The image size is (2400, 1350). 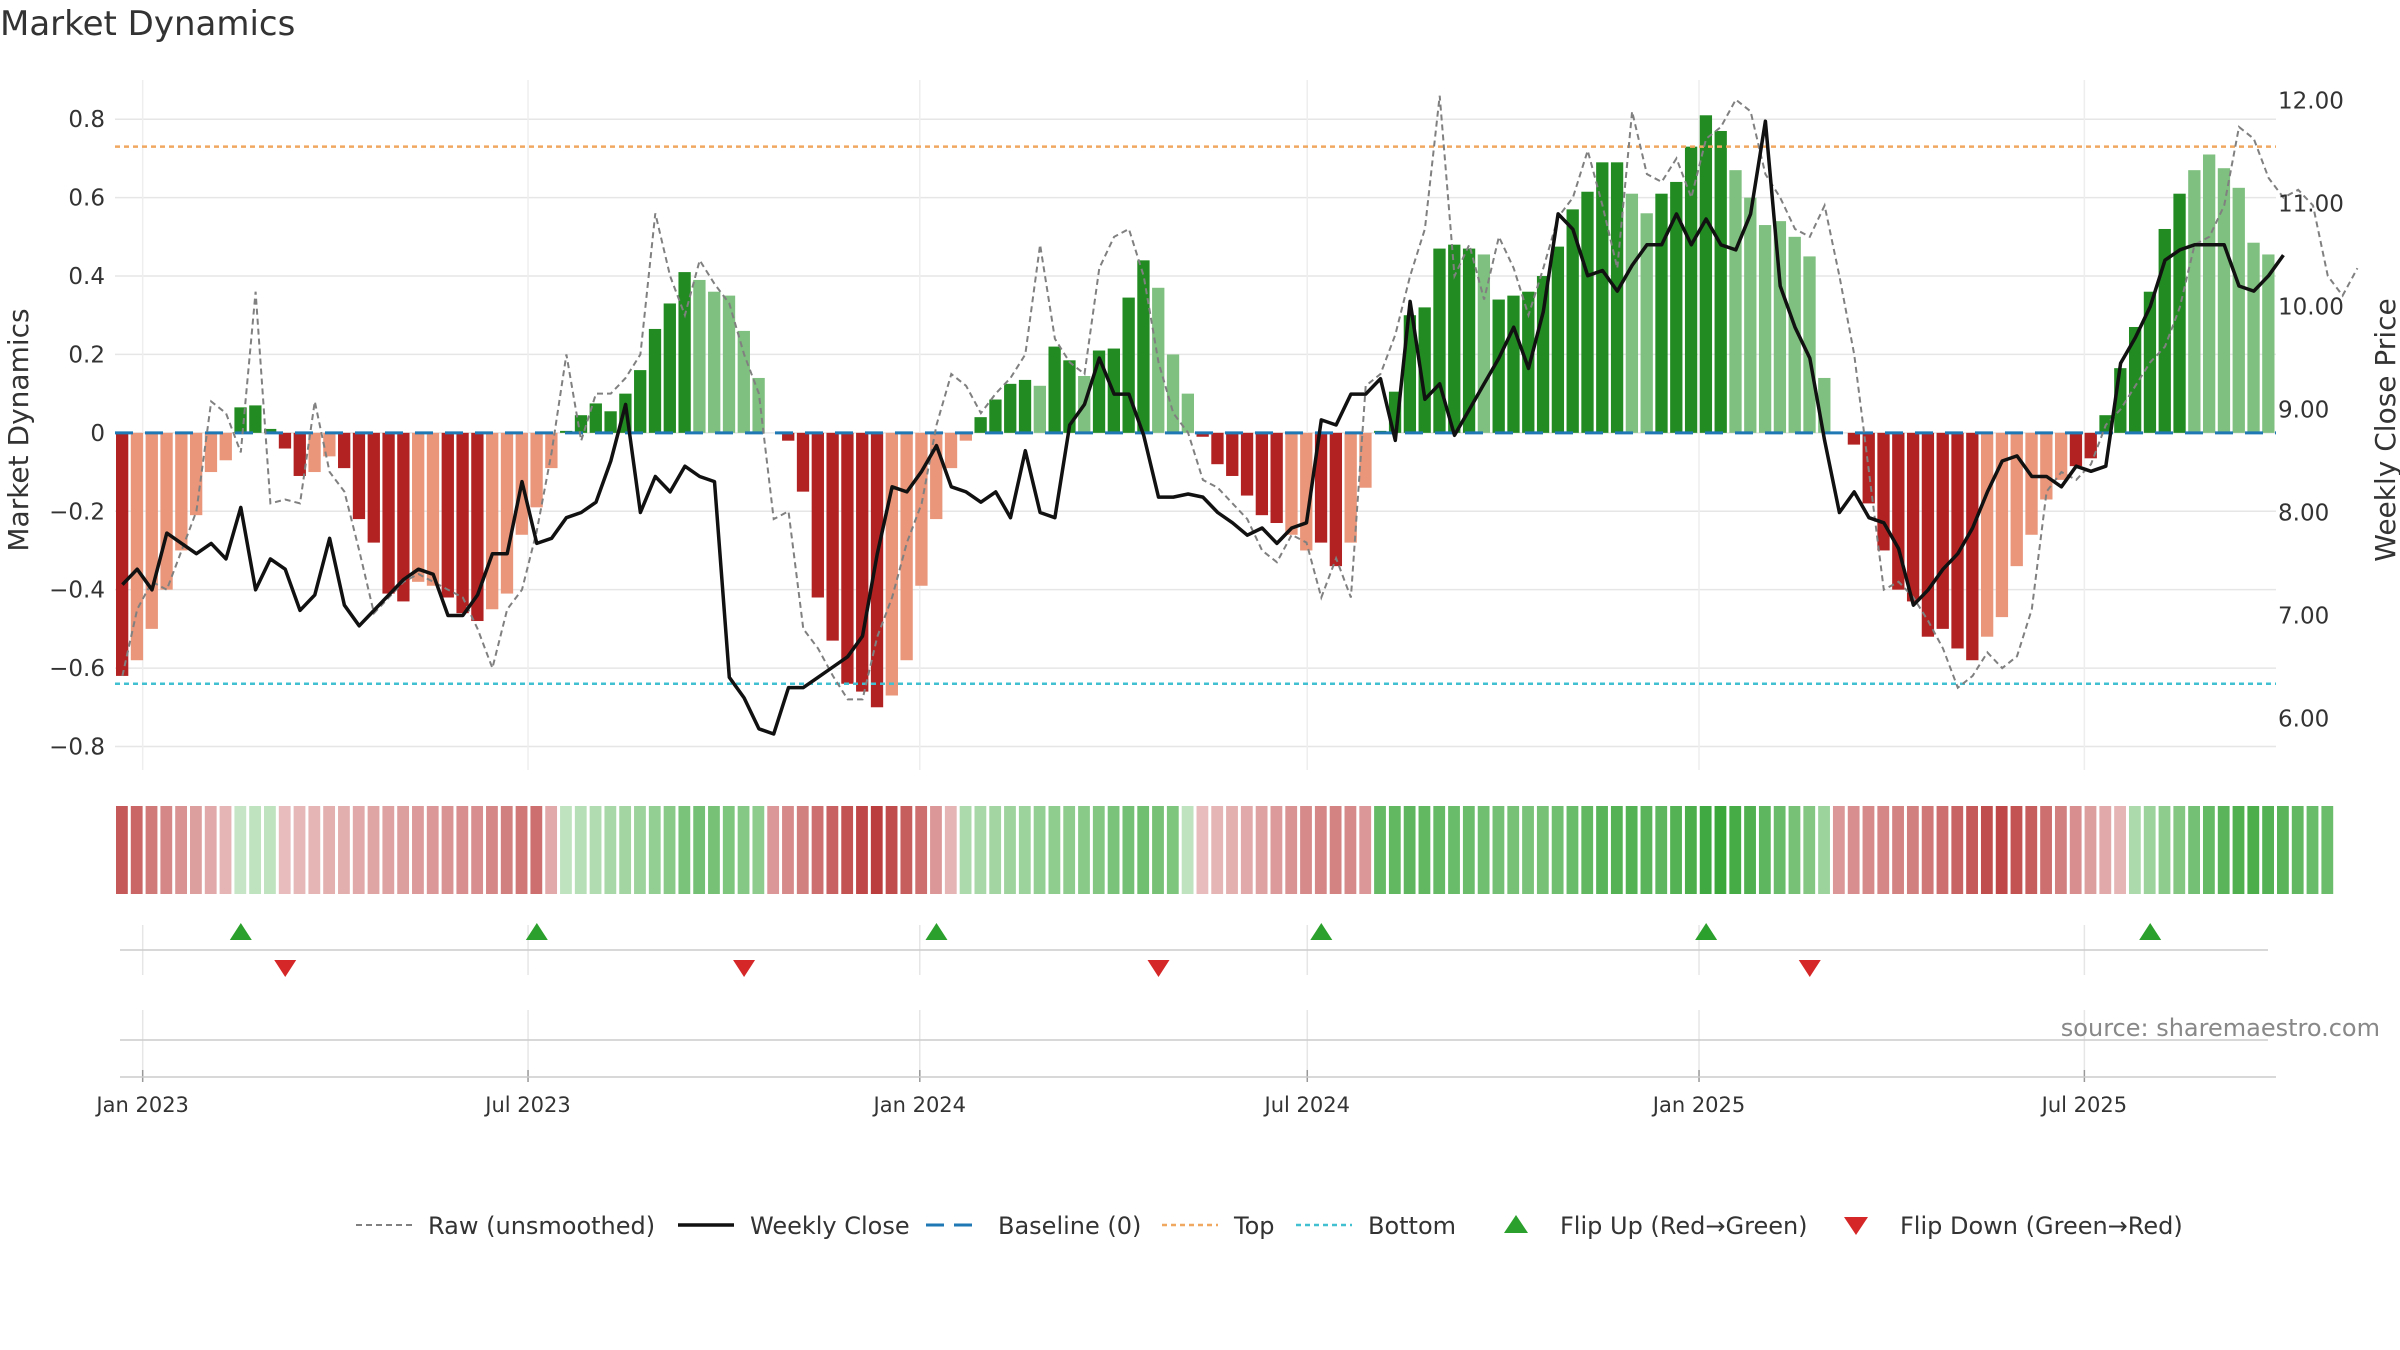 What do you see at coordinates (86, 120) in the screenshot?
I see `y-tick-left: 0.8` at bounding box center [86, 120].